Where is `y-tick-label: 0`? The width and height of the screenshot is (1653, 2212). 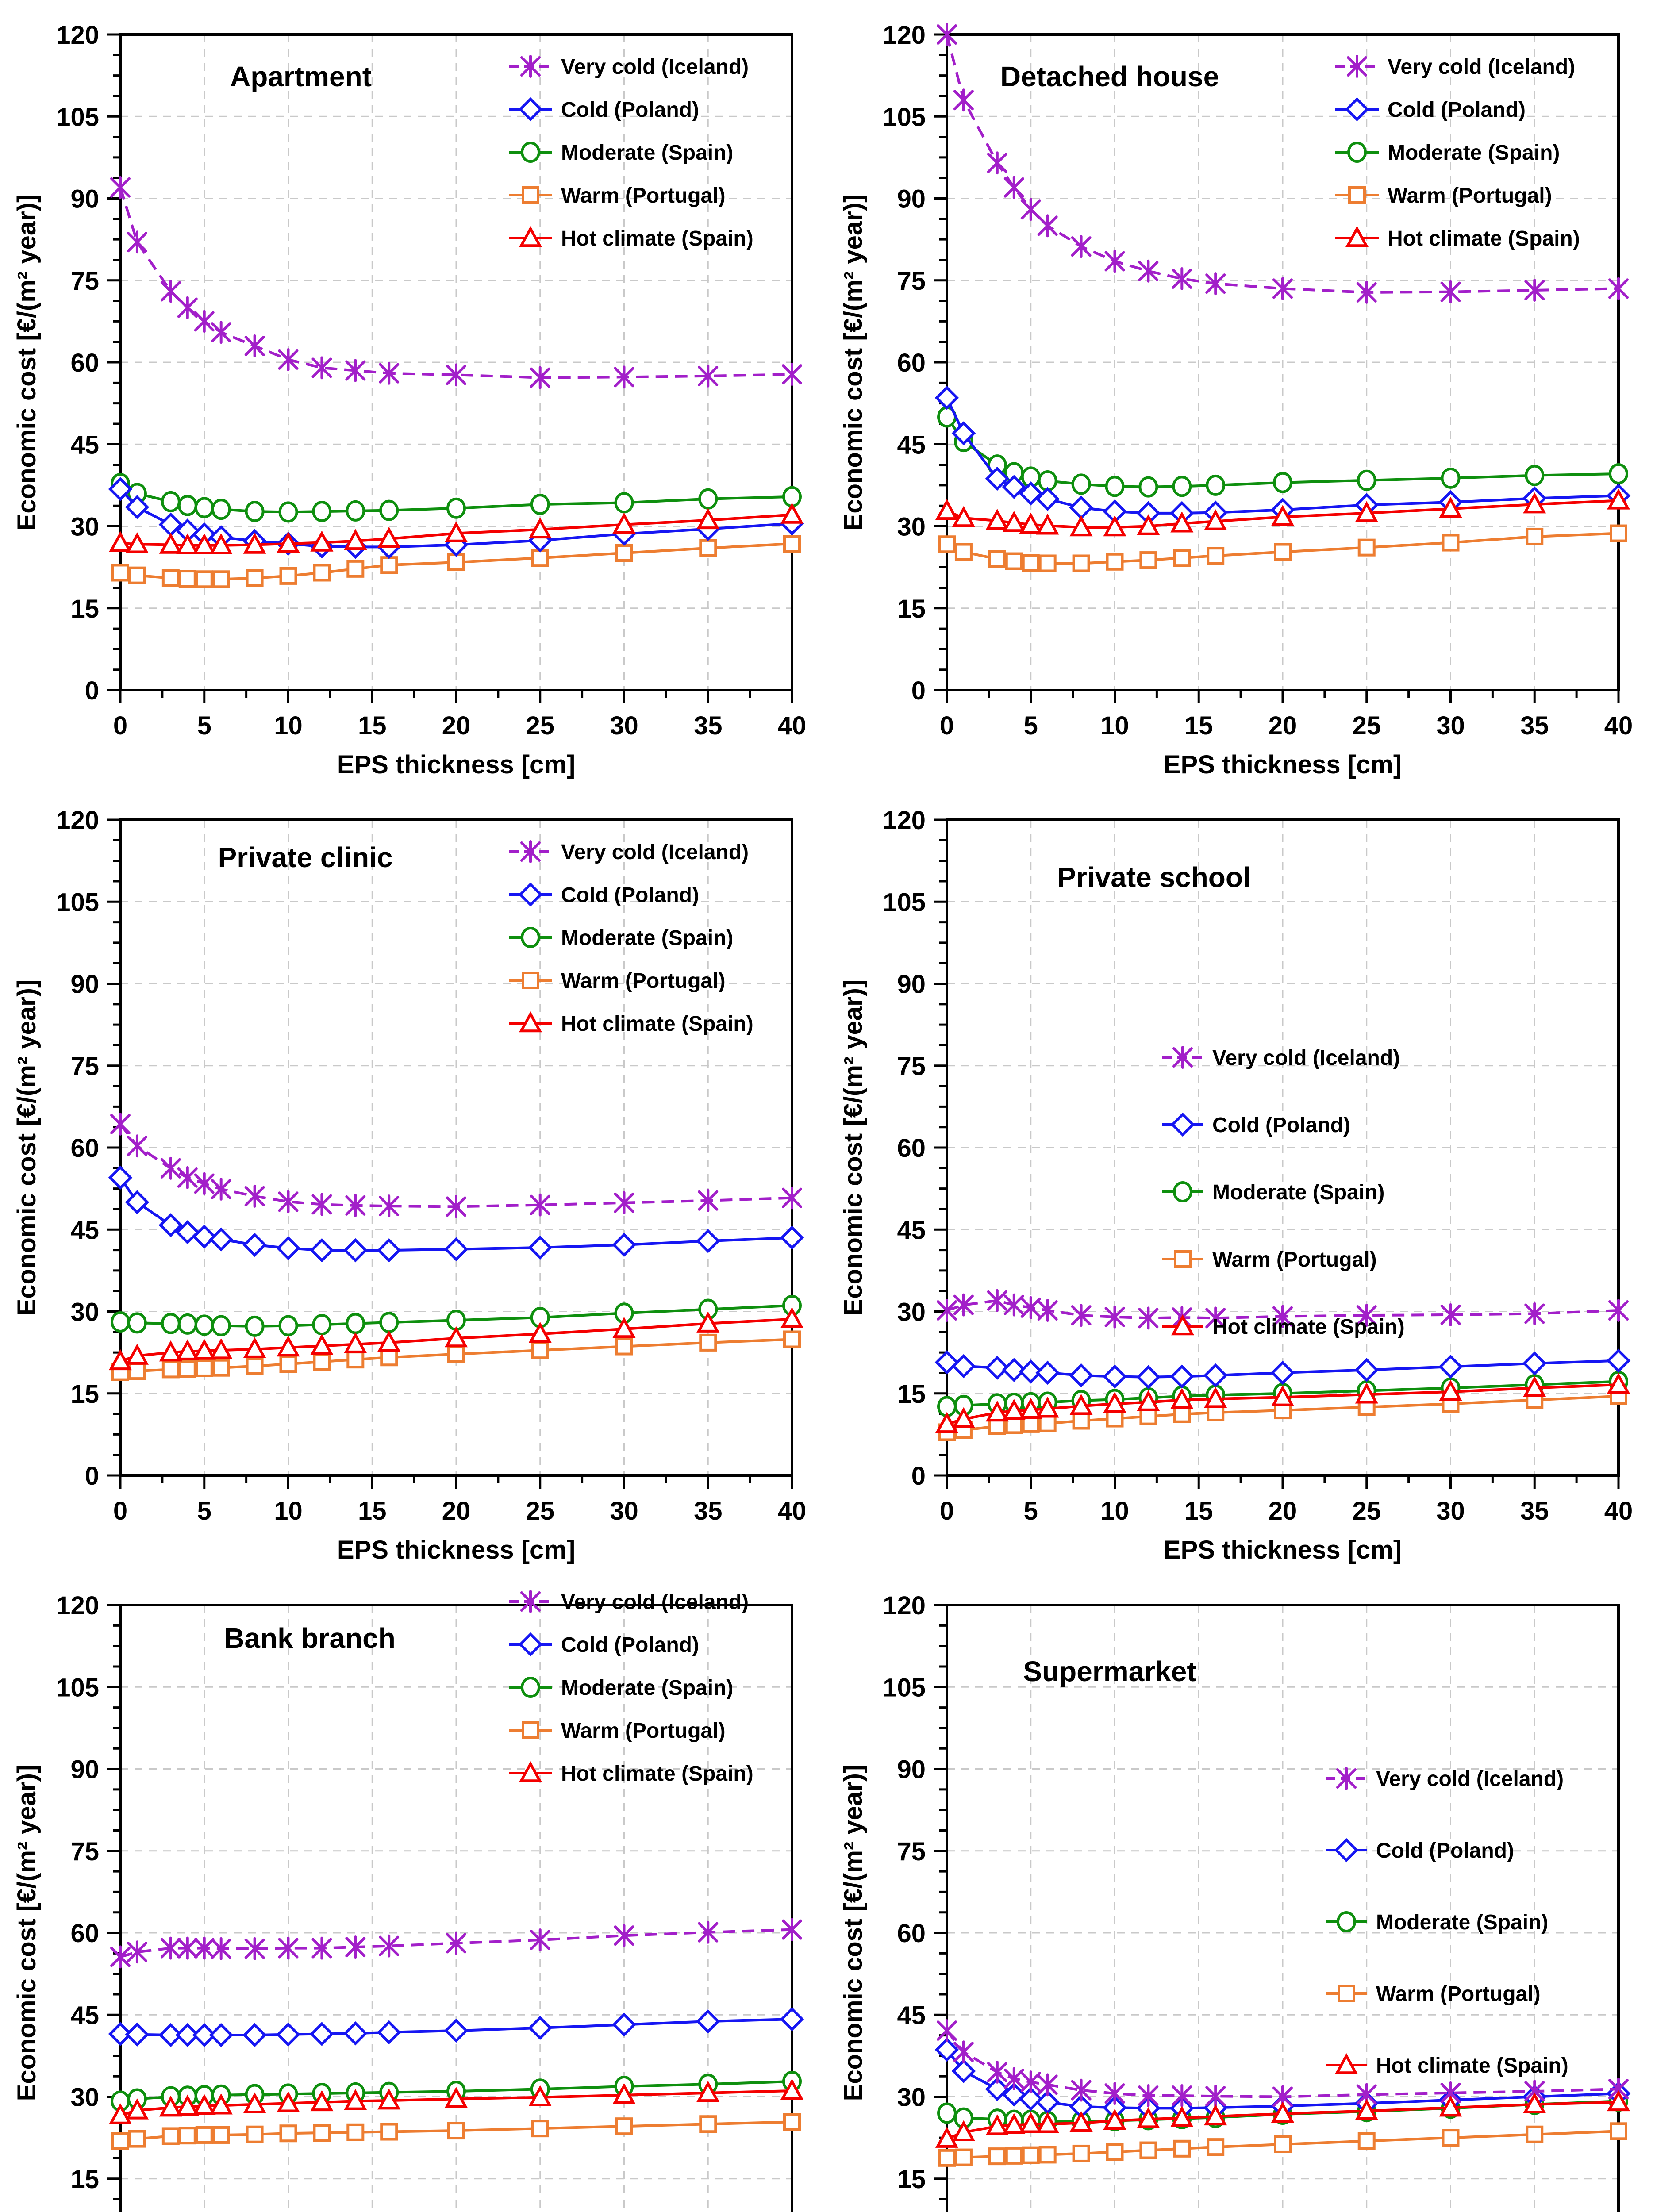
y-tick-label: 0 is located at coordinates (92, 1476).